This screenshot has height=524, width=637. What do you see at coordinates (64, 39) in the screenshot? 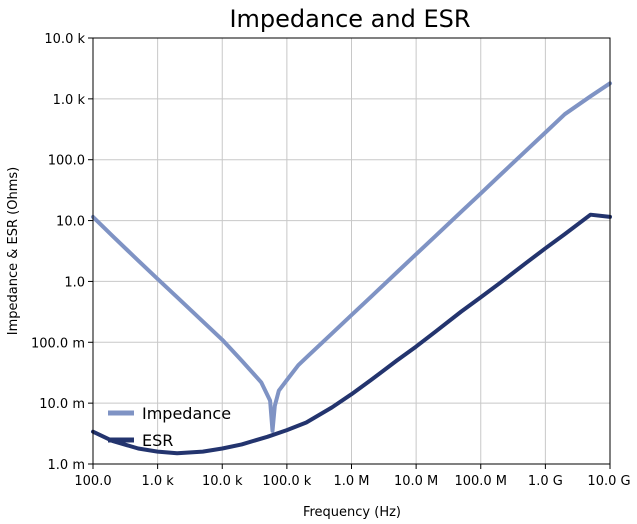
I see `y-tick-label: 10.0 k` at bounding box center [64, 39].